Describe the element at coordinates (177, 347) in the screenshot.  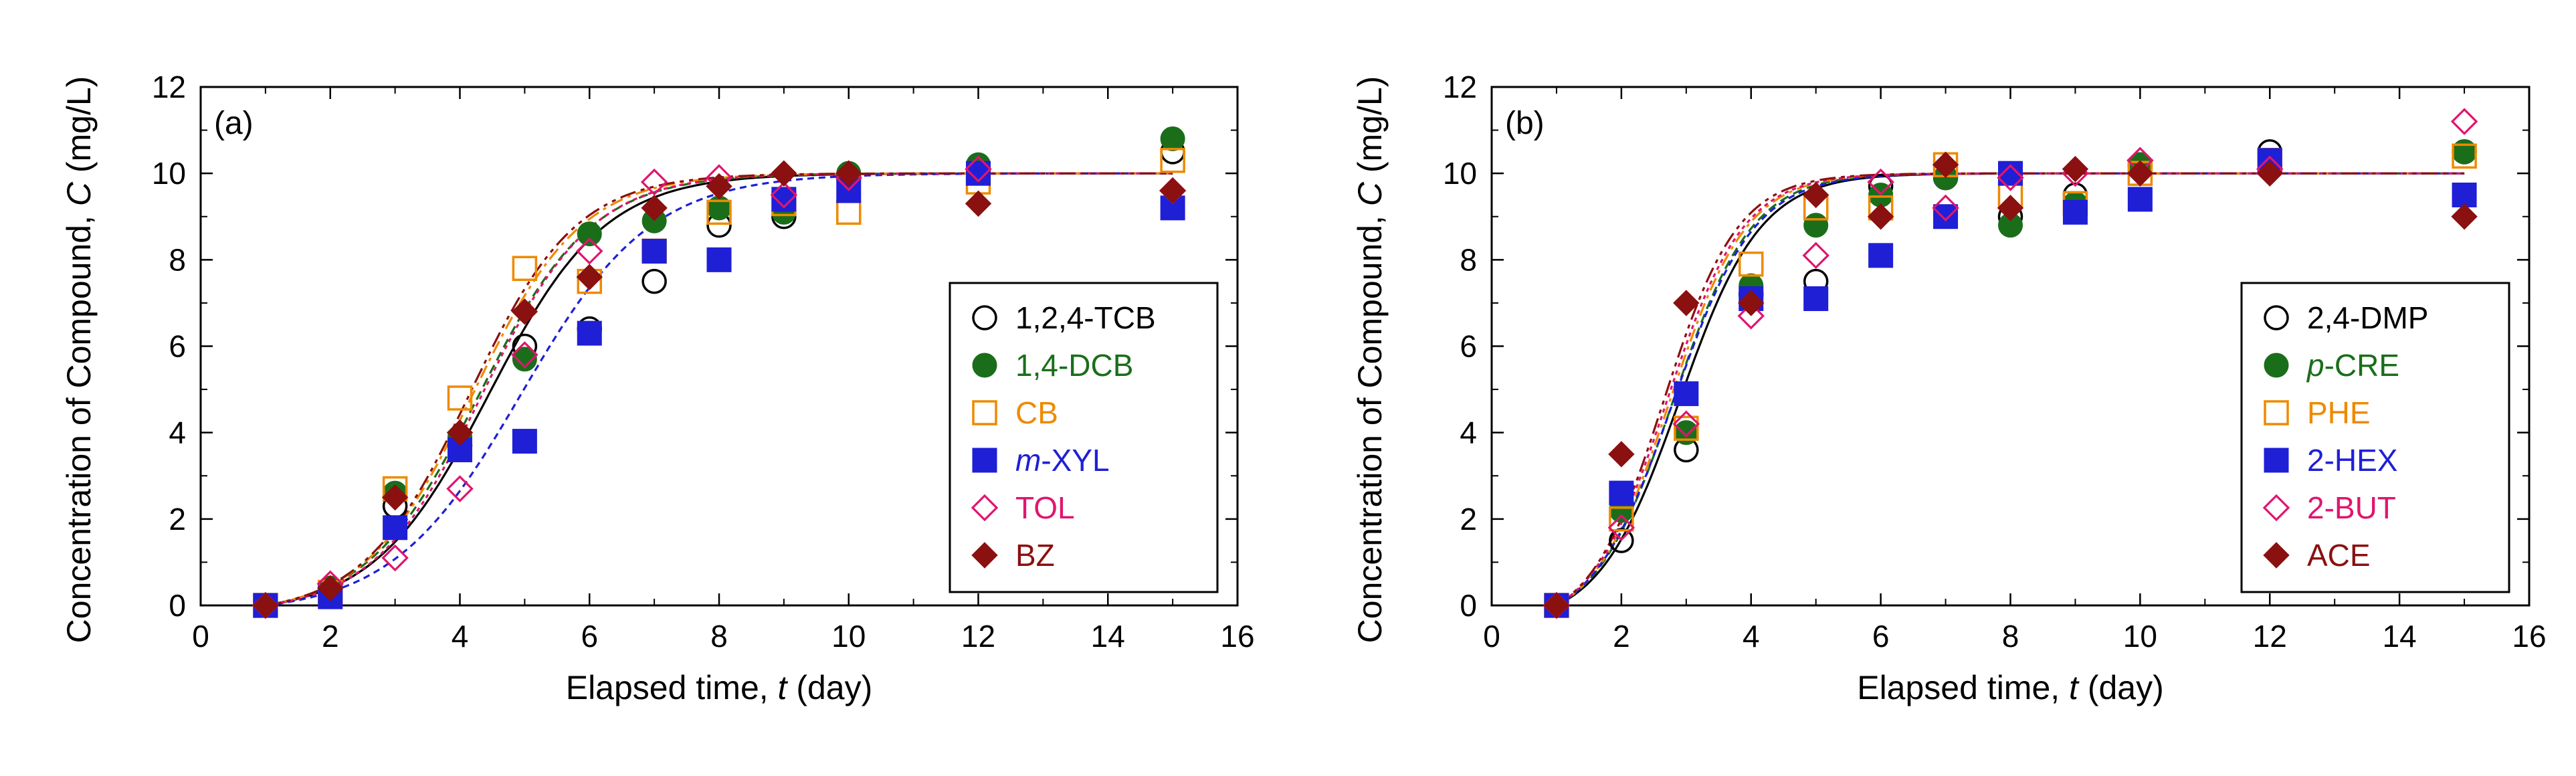
I see `y-tick-label: 6` at that location.